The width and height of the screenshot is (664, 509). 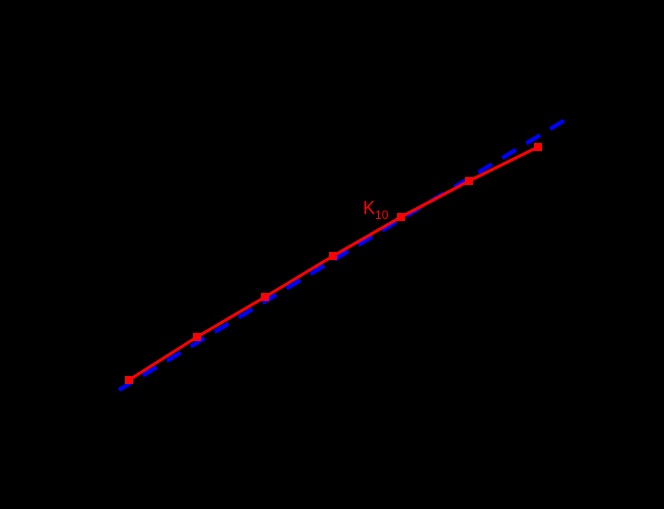 What do you see at coordinates (382, 215) in the screenshot?
I see `annotation-subscript: 10` at bounding box center [382, 215].